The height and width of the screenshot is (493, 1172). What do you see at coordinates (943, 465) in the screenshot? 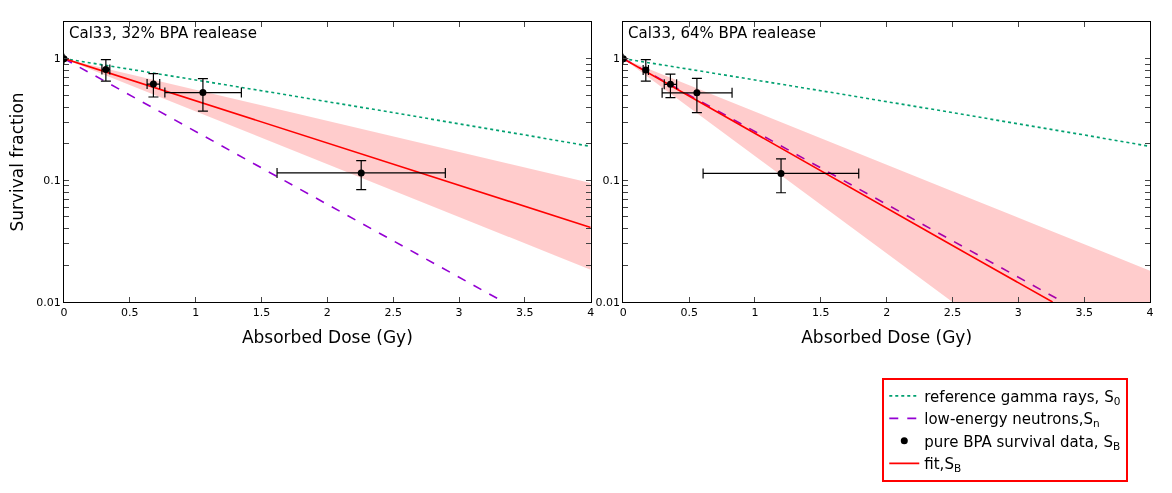
I see `legend-label: fit,S$_{B}$` at bounding box center [943, 465].